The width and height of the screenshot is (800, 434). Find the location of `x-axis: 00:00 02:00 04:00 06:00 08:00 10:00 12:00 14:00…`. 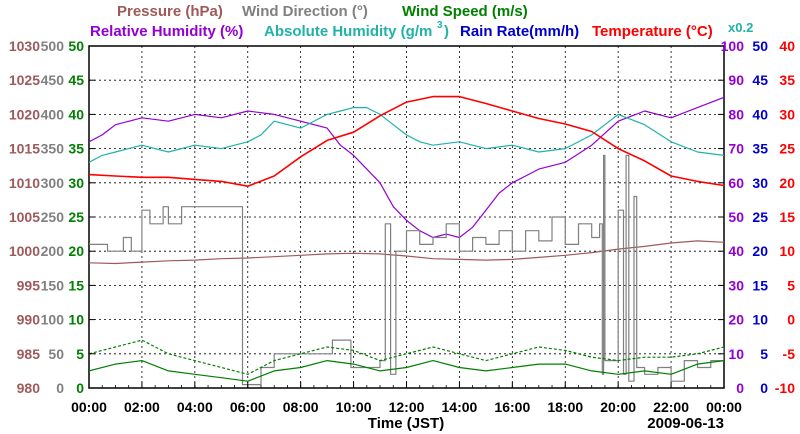

x-axis: 00:00 02:00 04:00 06:00 08:00 10:00 12:00 14:00… is located at coordinates (406, 398).